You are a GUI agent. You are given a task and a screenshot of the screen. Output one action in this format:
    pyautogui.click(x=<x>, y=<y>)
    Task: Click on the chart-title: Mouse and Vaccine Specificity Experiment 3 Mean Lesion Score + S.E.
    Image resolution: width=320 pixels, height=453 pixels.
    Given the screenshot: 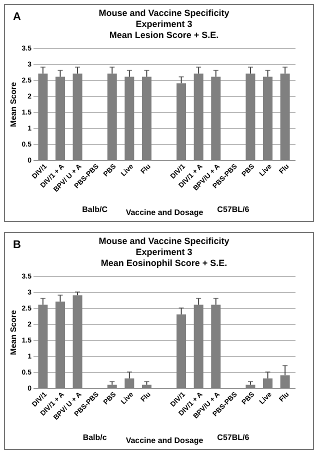 What is the action you would take?
    pyautogui.click(x=164, y=24)
    